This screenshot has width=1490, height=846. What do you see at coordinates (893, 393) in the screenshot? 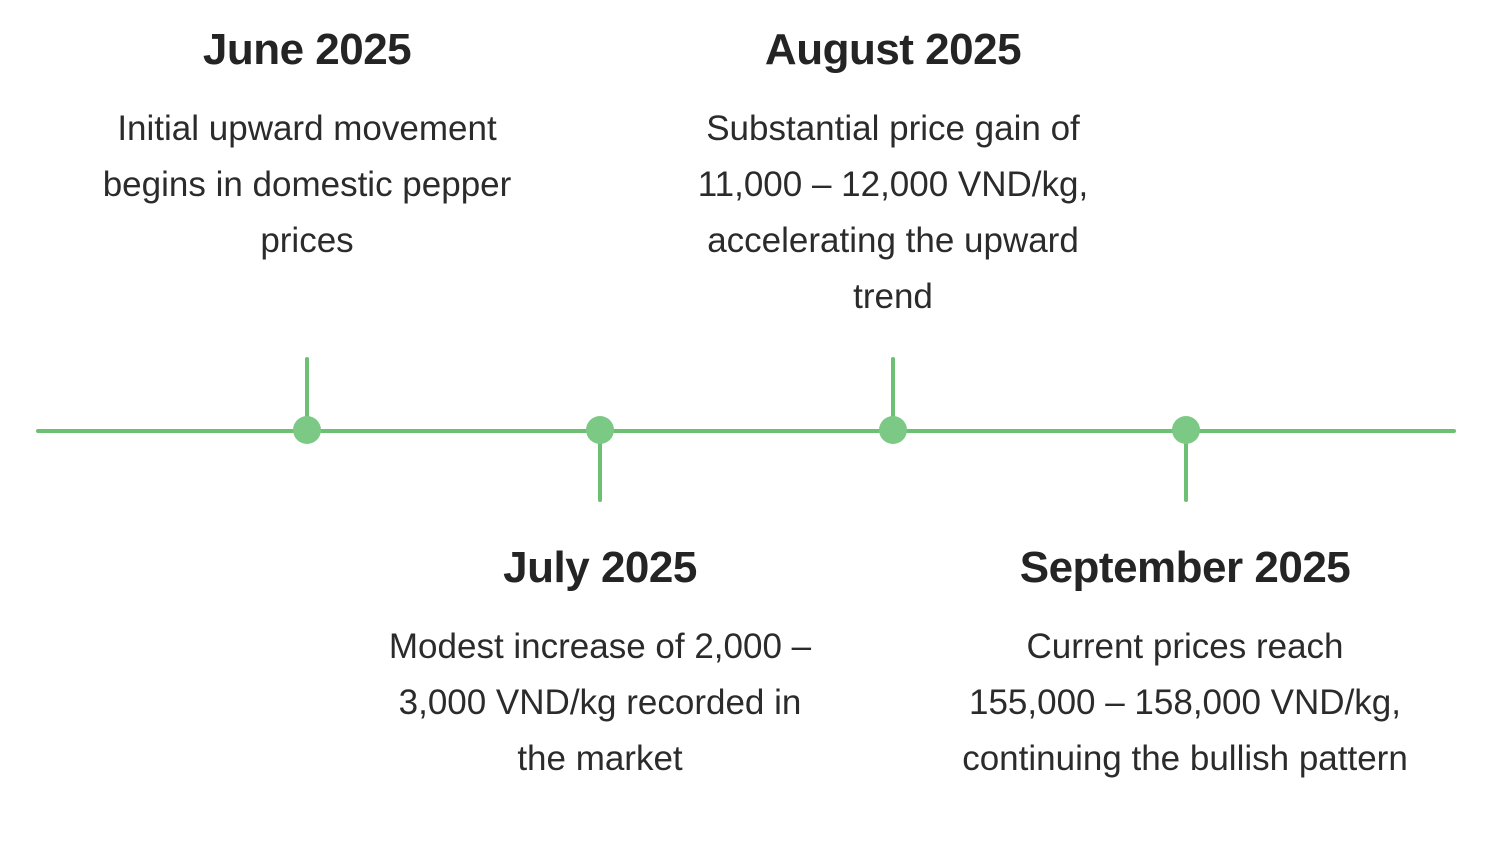
I see `event-connector-august` at bounding box center [893, 393].